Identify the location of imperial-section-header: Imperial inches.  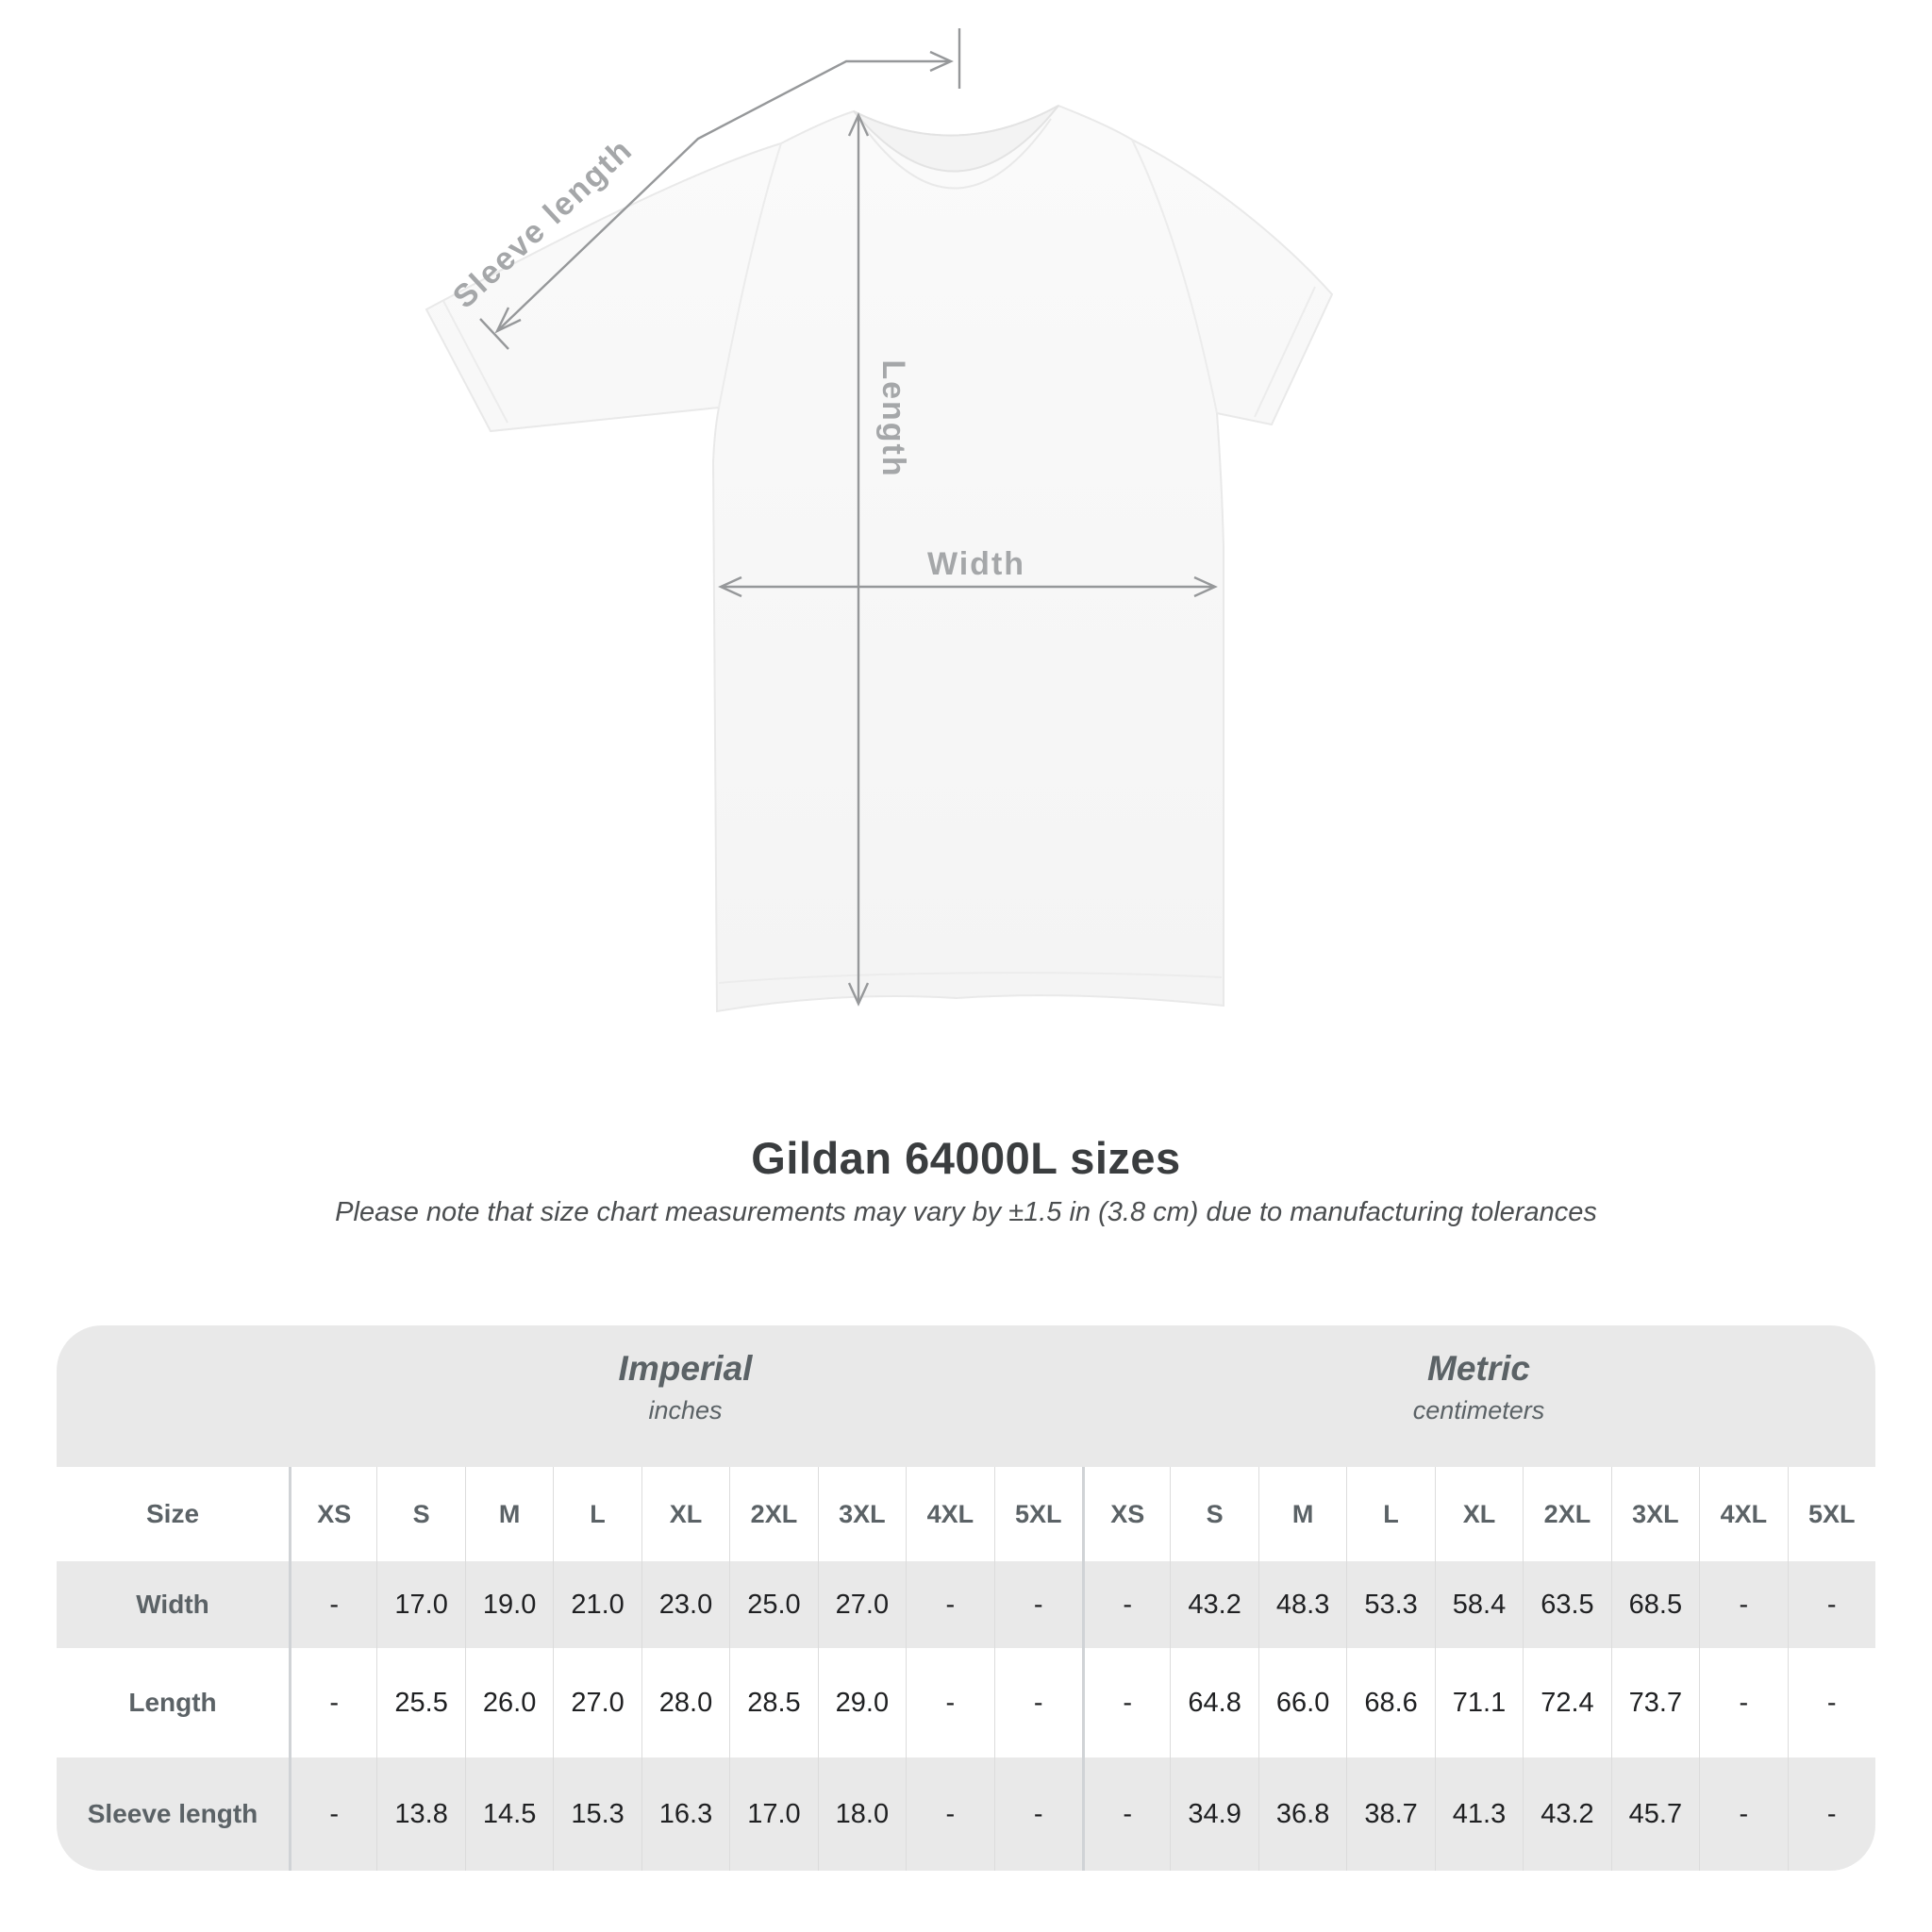
(686, 1396).